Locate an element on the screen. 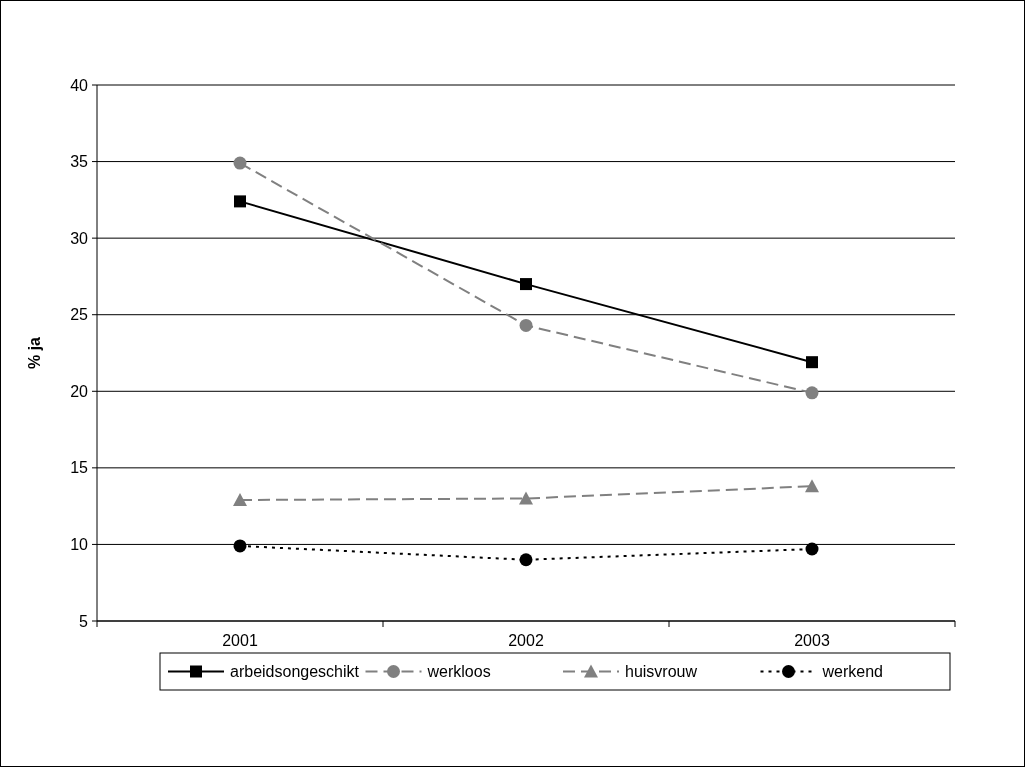  y-tick-label: 25 is located at coordinates (79, 315).